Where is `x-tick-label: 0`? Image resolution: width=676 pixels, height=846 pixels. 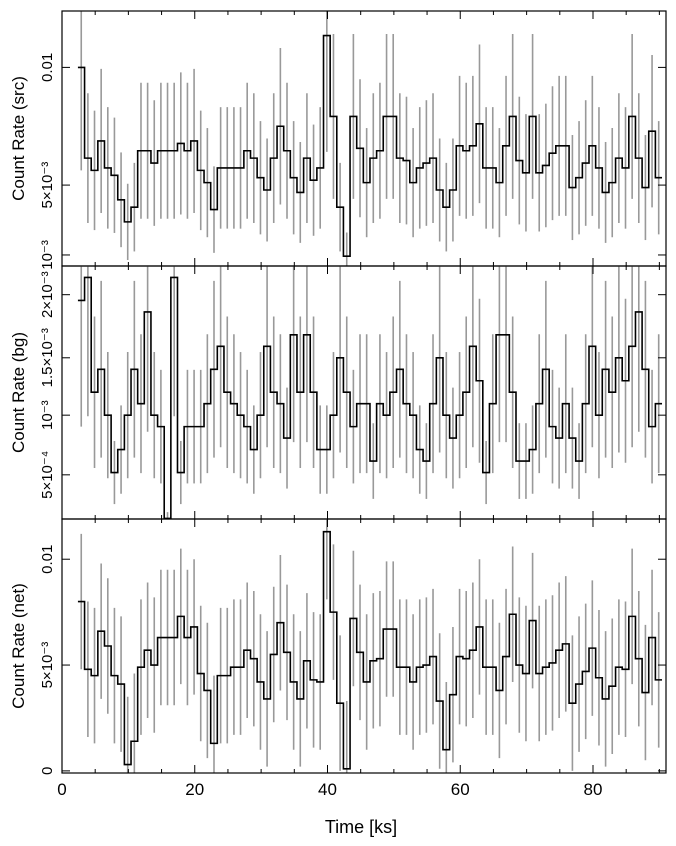
x-tick-label: 0 is located at coordinates (61, 789).